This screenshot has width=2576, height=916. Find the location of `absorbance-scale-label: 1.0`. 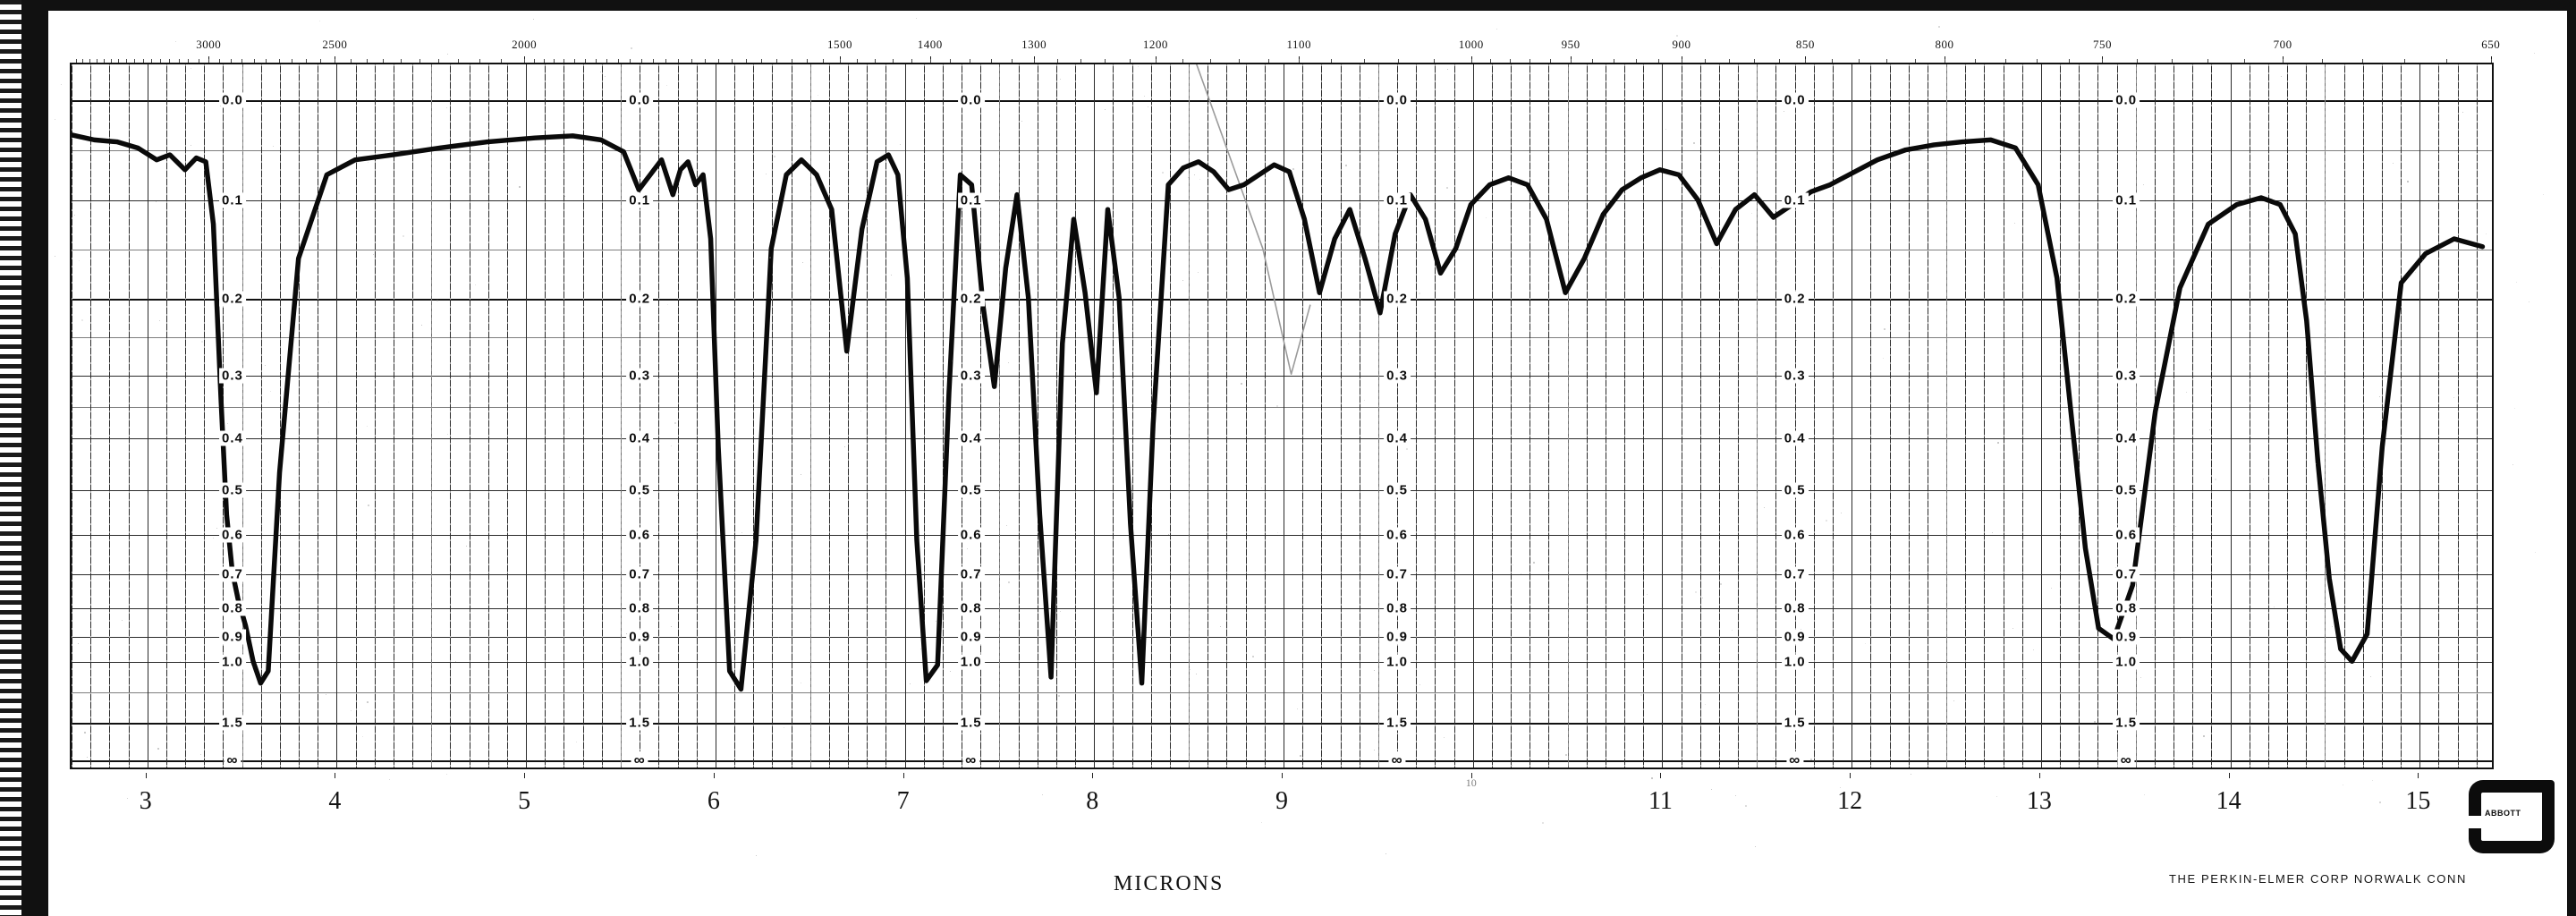

absorbance-scale-label: 1.0 is located at coordinates (1795, 662).